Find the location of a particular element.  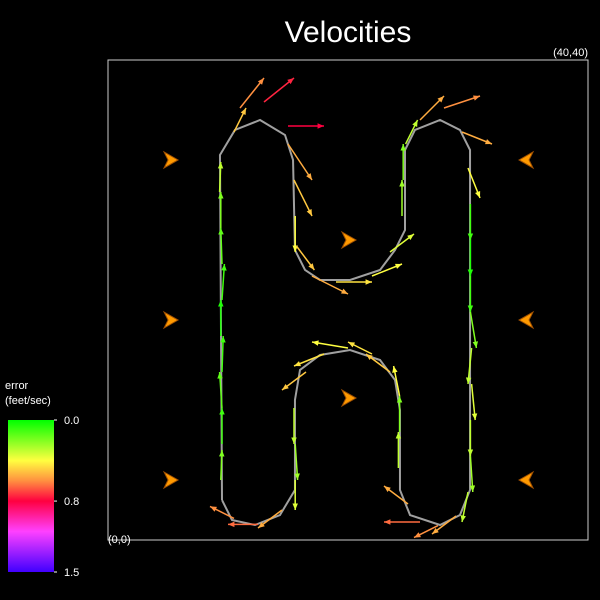

arrow-shaft is located at coordinates (330, 285).